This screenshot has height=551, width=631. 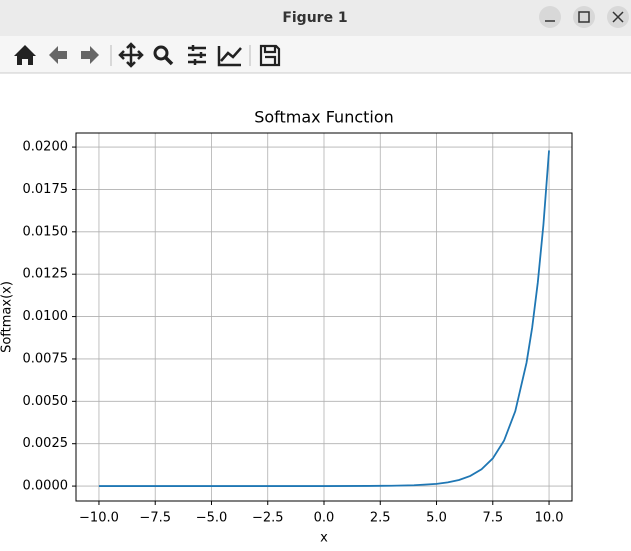 I want to click on zoom-button, so click(x=163, y=55).